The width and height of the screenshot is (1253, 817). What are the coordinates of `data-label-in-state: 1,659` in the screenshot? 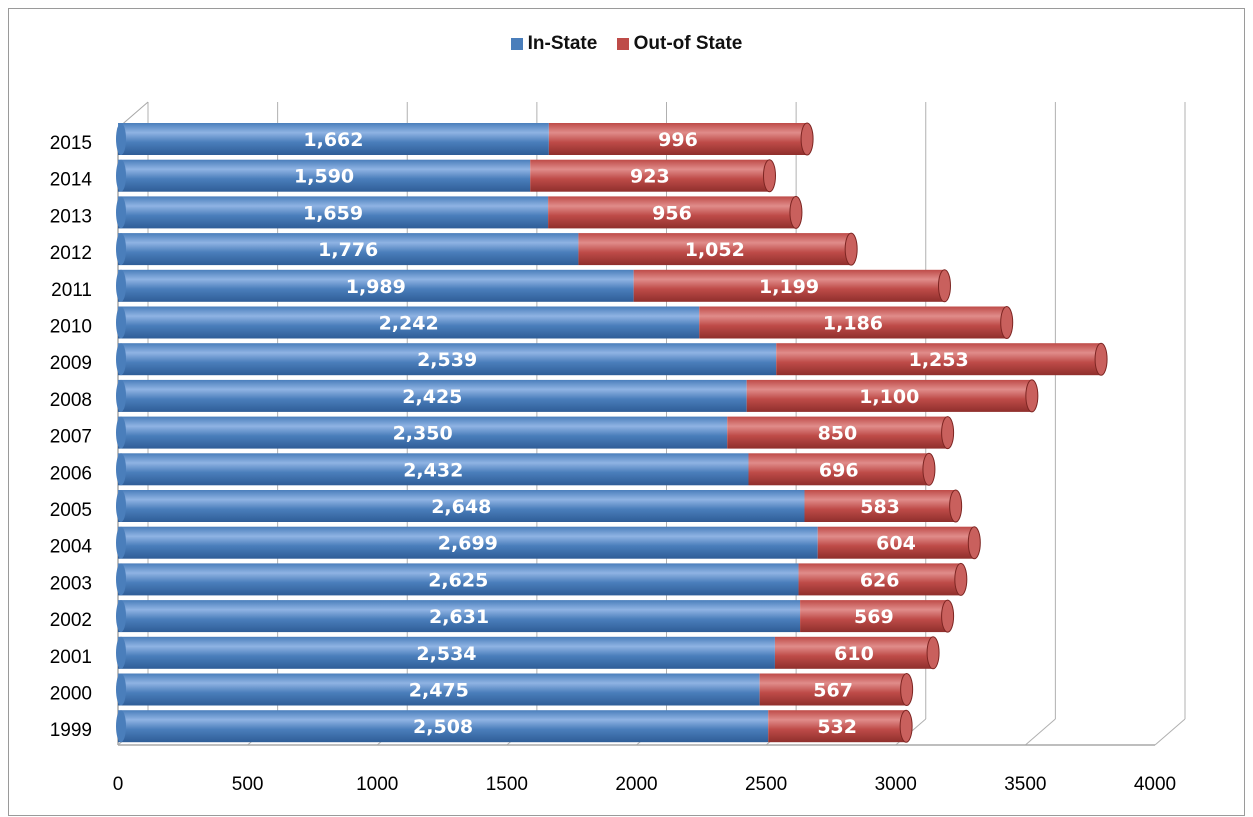 It's located at (333, 213).